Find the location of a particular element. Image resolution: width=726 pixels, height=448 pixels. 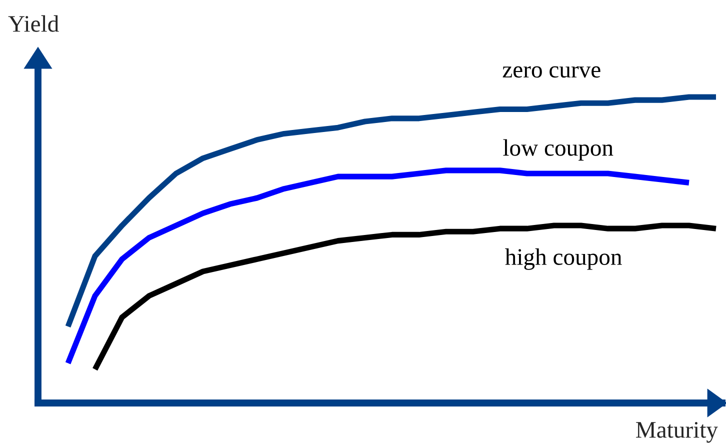

series-label: low coupon is located at coordinates (558, 150).